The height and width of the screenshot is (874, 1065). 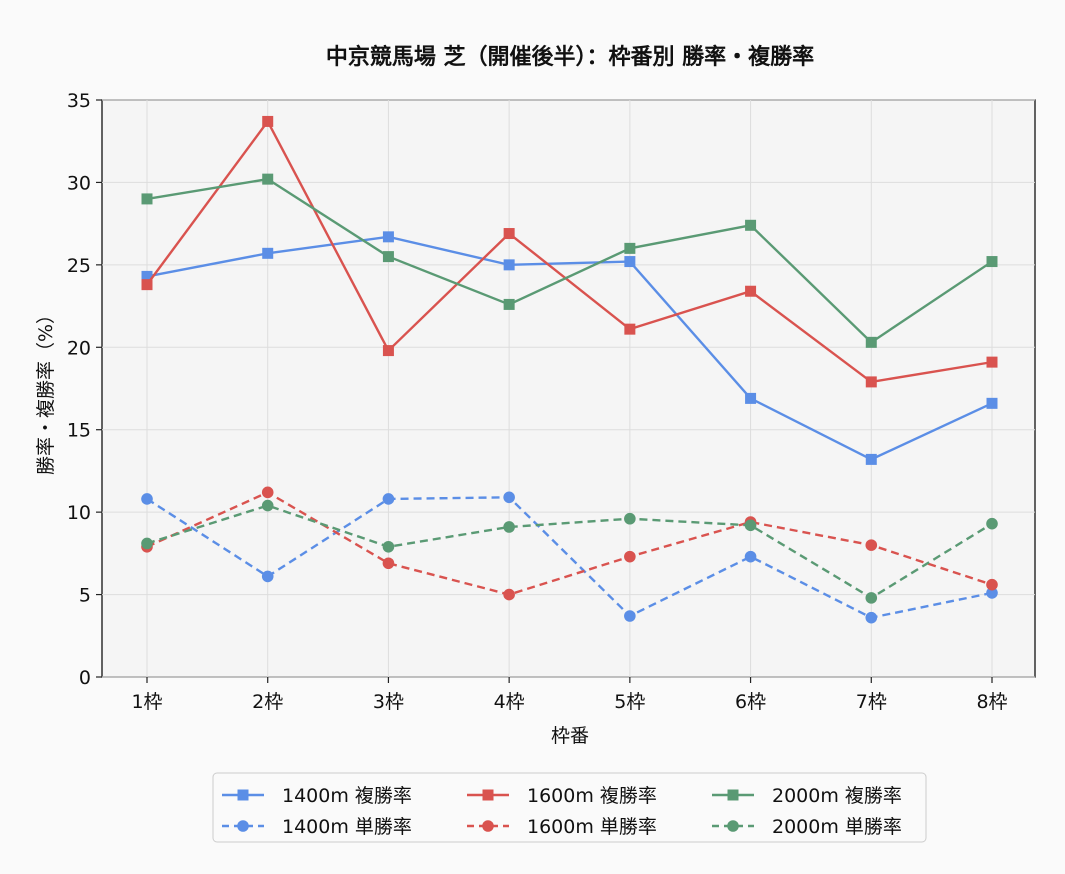 I want to click on y-tick-label: 30, so click(x=79, y=183).